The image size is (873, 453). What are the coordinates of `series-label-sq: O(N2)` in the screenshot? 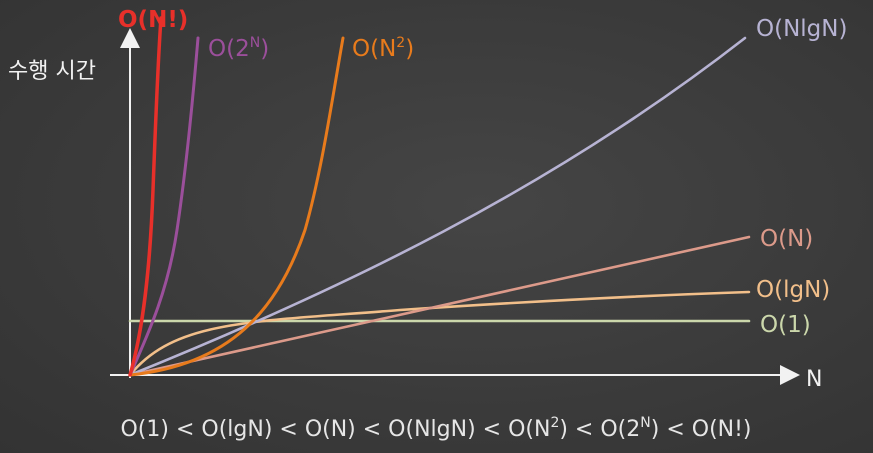 It's located at (383, 48).